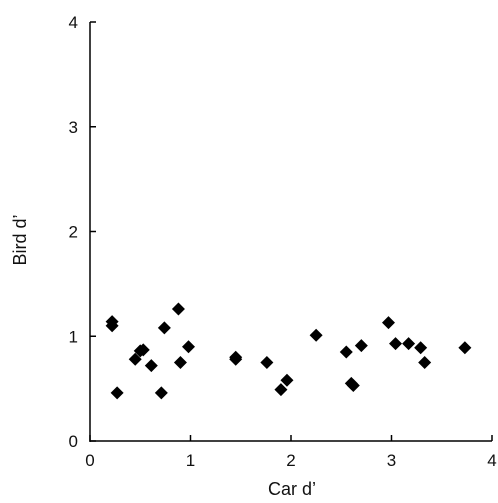  Describe the element at coordinates (73, 336) in the screenshot. I see `y-tick-label: 1` at that location.